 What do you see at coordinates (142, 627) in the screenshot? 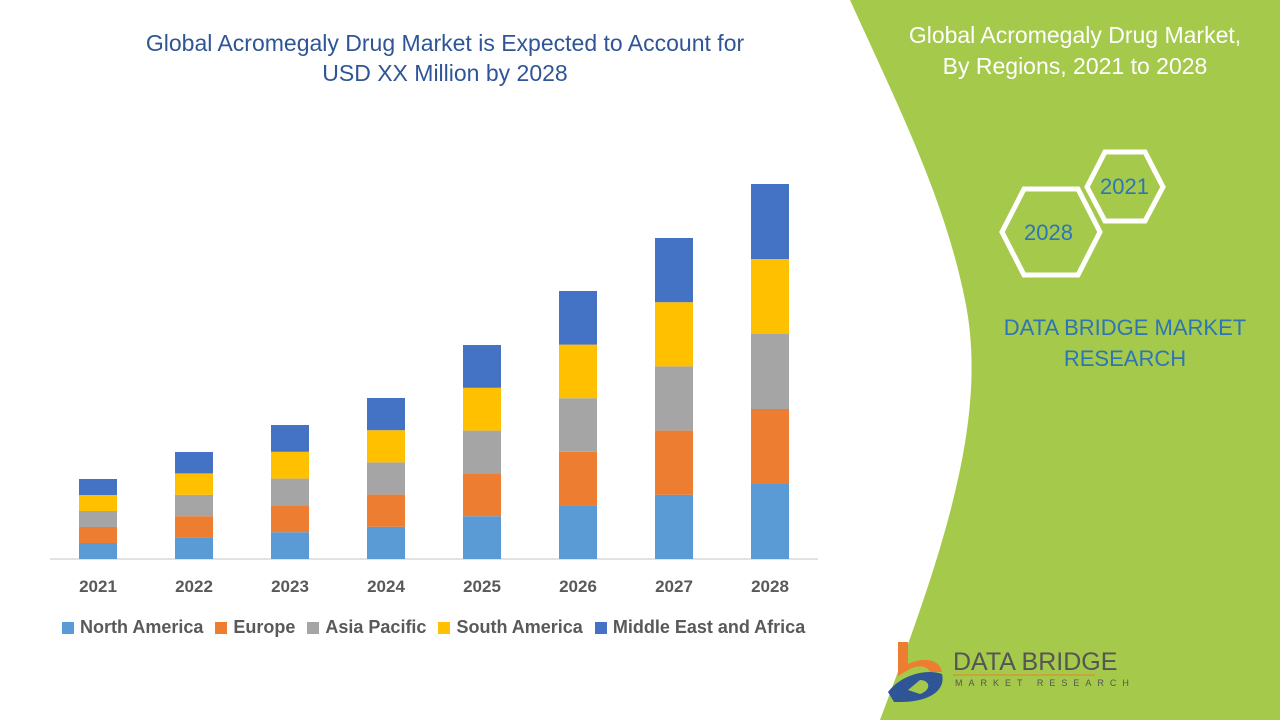
I see `legend-label: North America` at bounding box center [142, 627].